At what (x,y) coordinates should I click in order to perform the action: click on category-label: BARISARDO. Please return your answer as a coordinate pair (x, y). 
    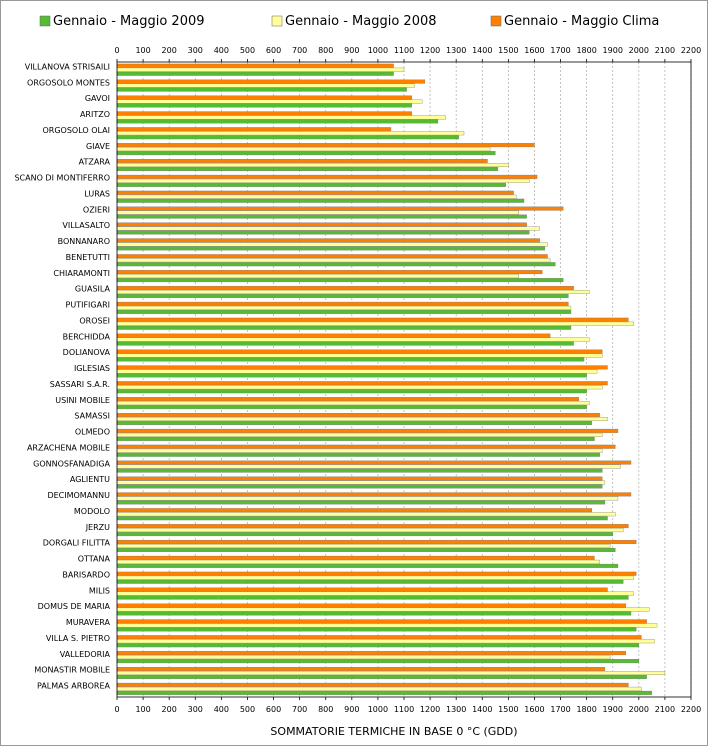
    Looking at the image, I should click on (86, 574).